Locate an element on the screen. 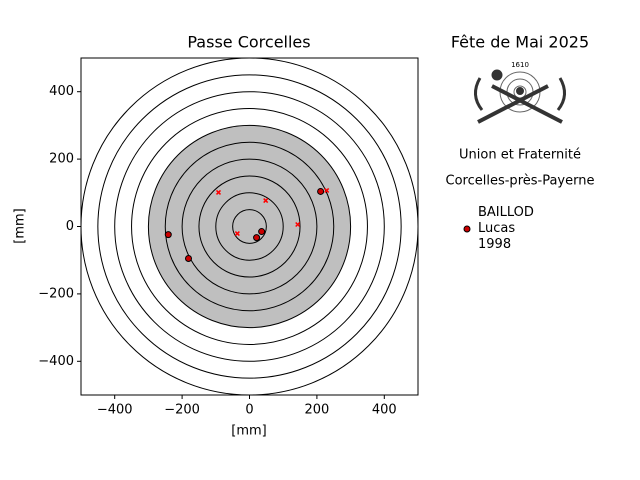  panel-line: Corcelles-près-Payerne is located at coordinates (520, 181).